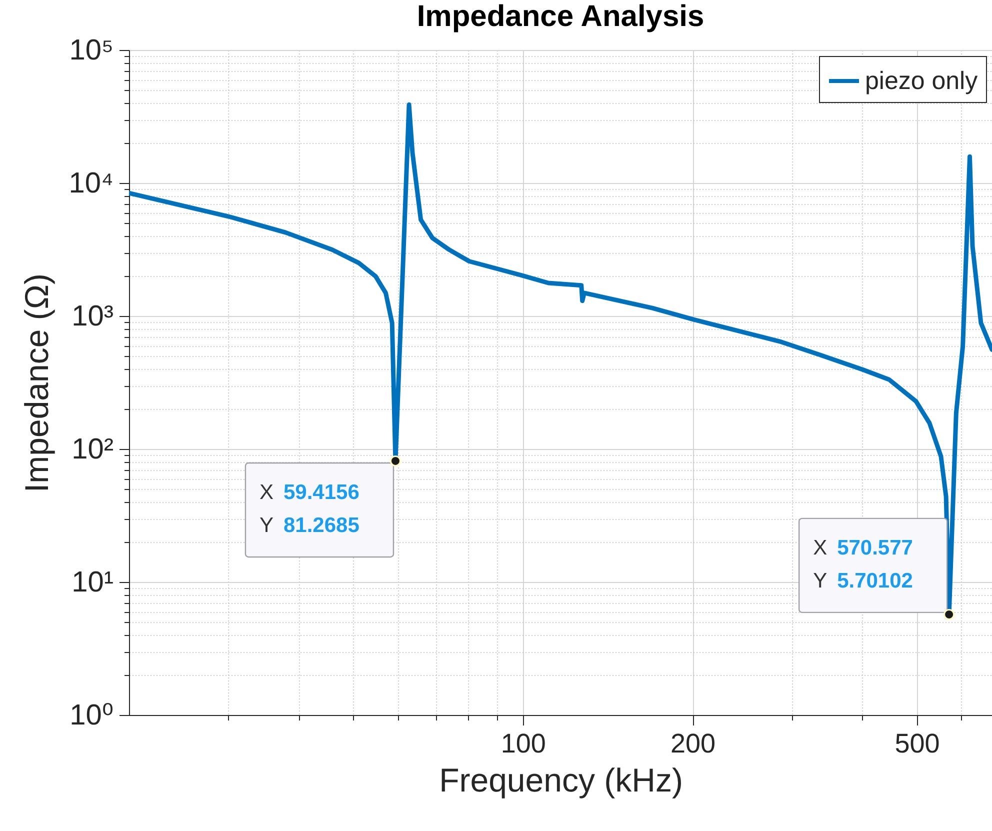  What do you see at coordinates (693, 743) in the screenshot?
I see `x-tick-label: 200` at bounding box center [693, 743].